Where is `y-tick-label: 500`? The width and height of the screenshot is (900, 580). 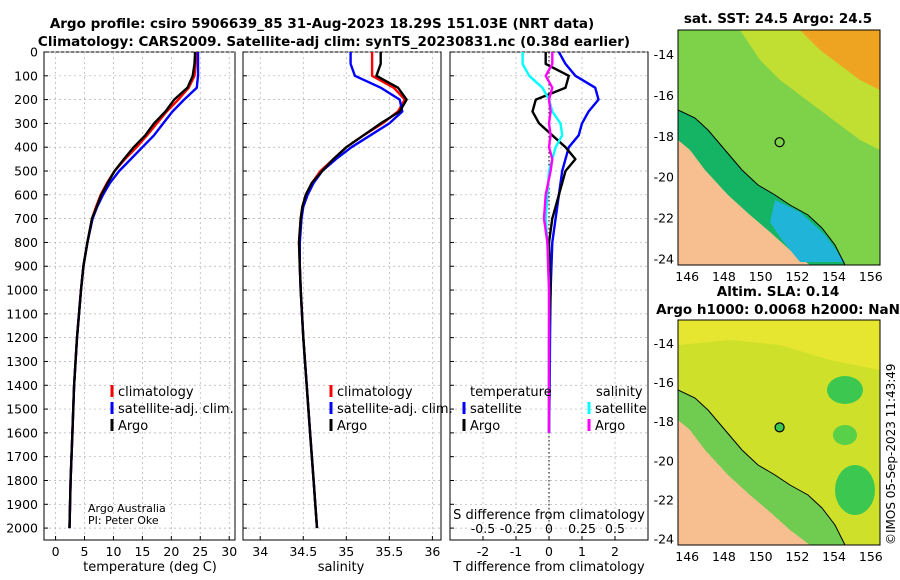
y-tick-label: 500 is located at coordinates (26, 171).